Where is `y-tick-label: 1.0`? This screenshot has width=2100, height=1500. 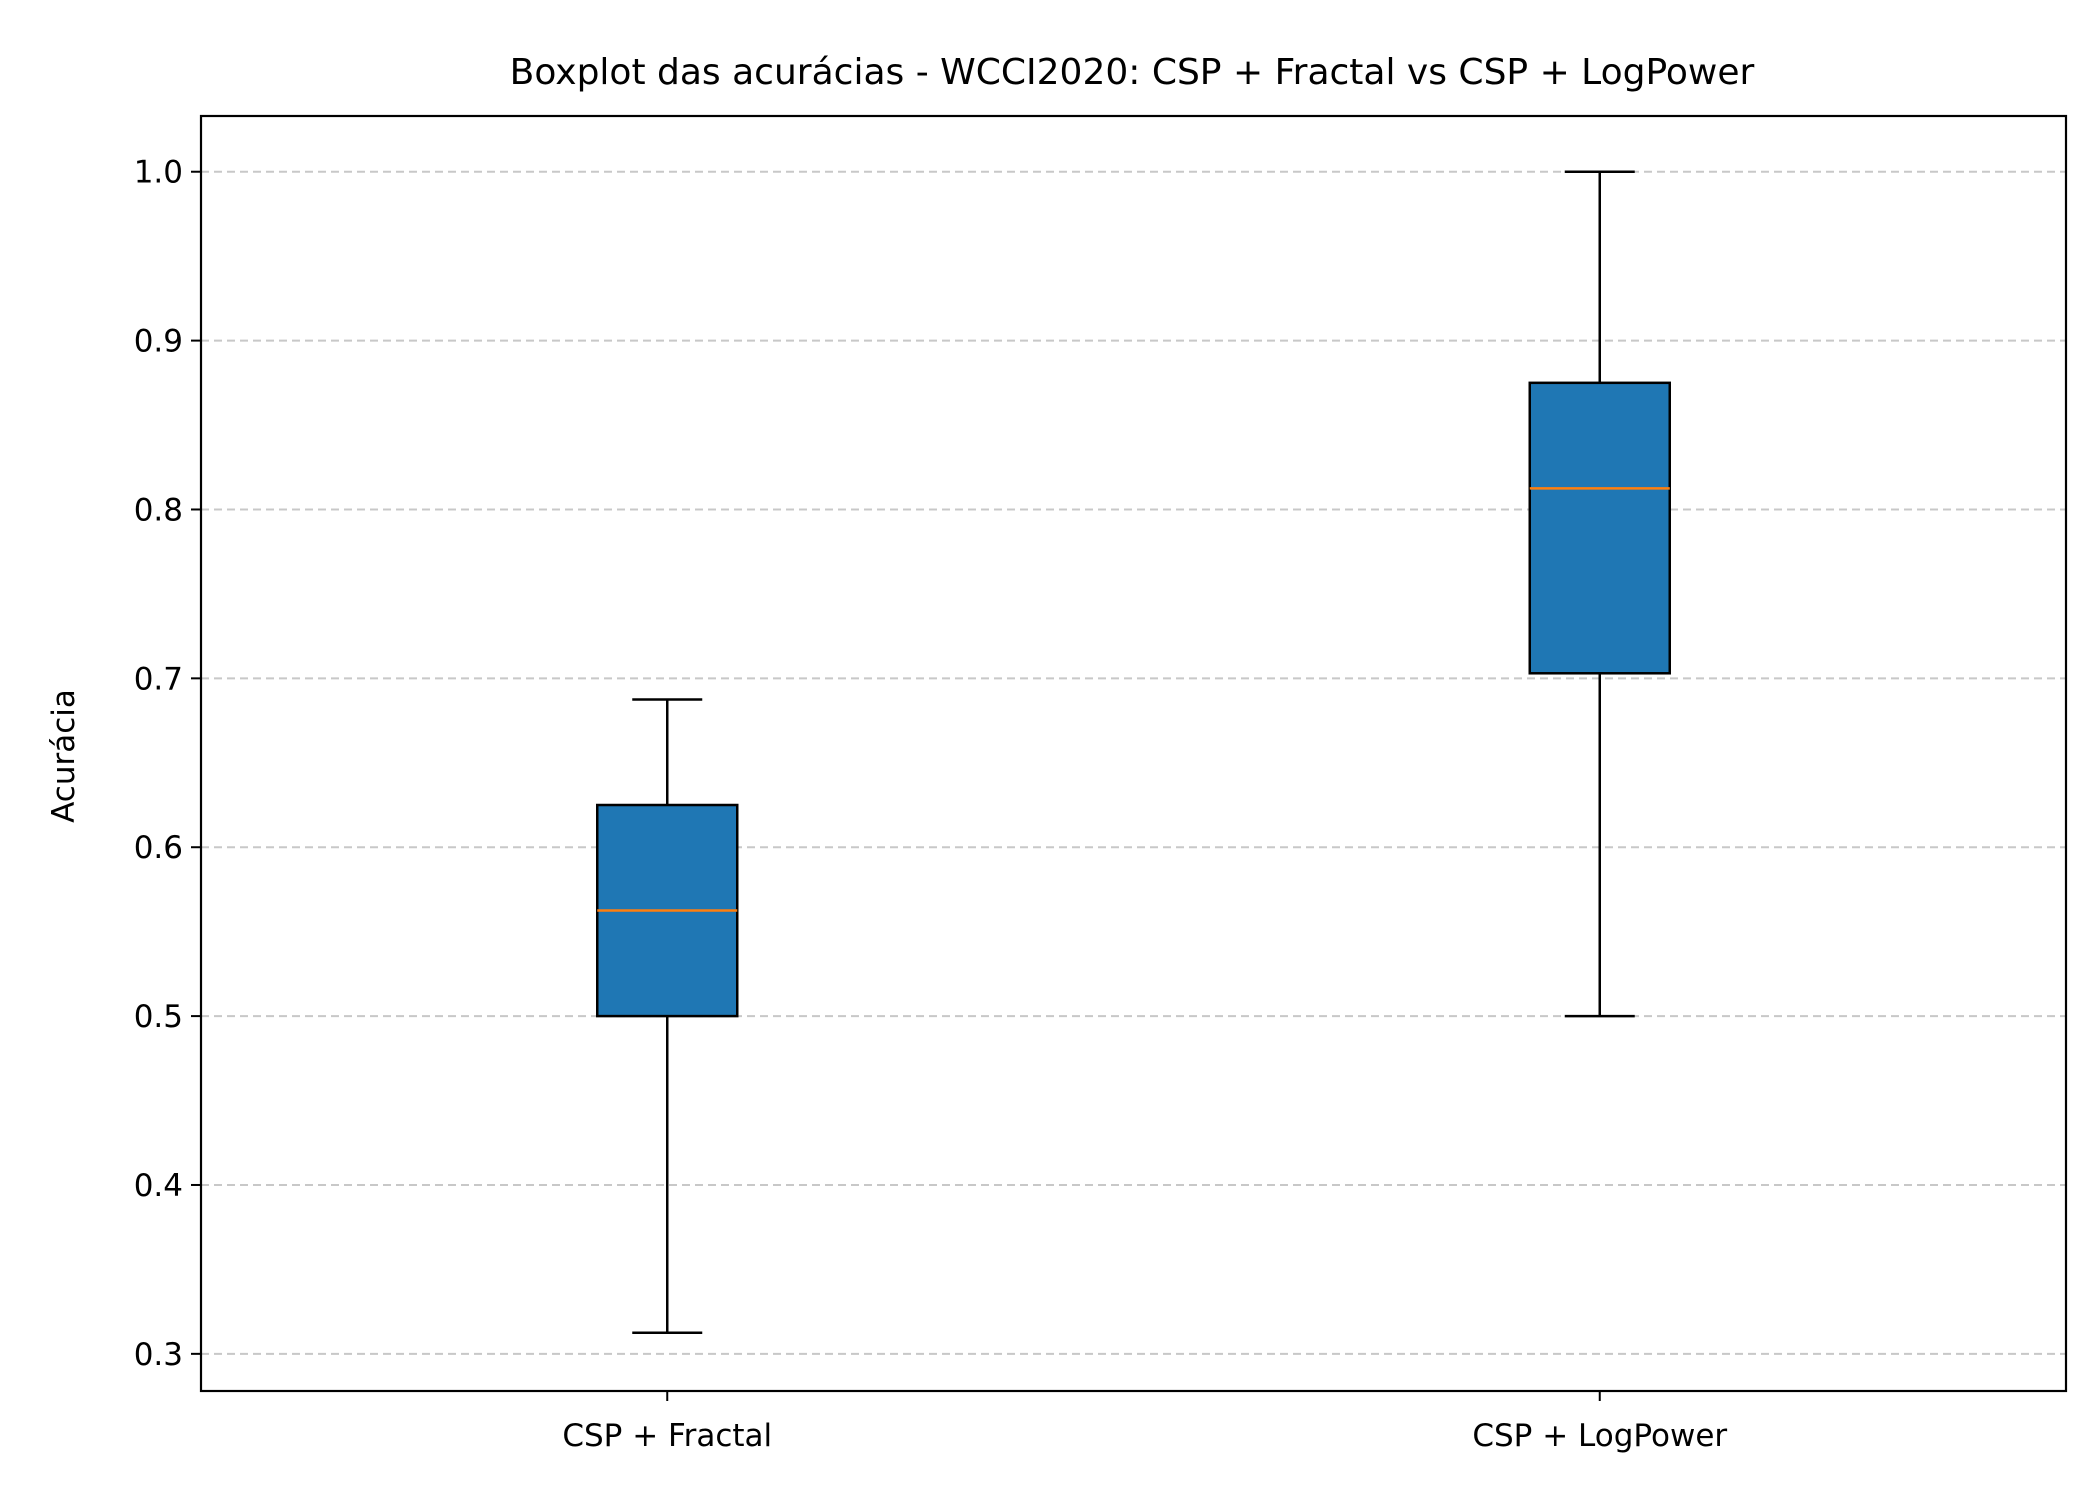
y-tick-label: 1.0 is located at coordinates (158, 173).